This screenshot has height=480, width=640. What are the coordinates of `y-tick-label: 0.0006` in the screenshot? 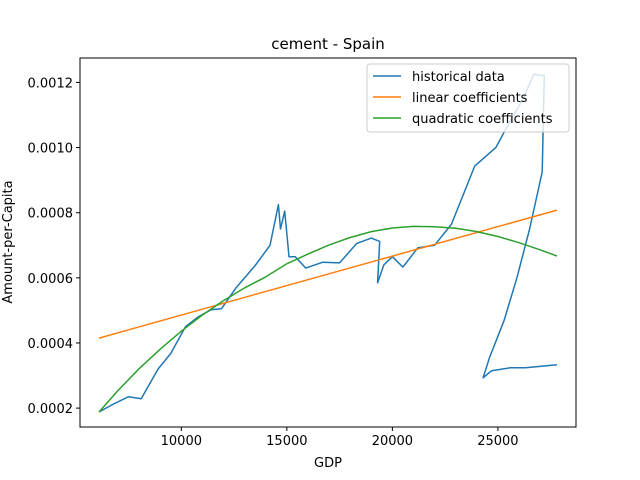 It's located at (51, 279).